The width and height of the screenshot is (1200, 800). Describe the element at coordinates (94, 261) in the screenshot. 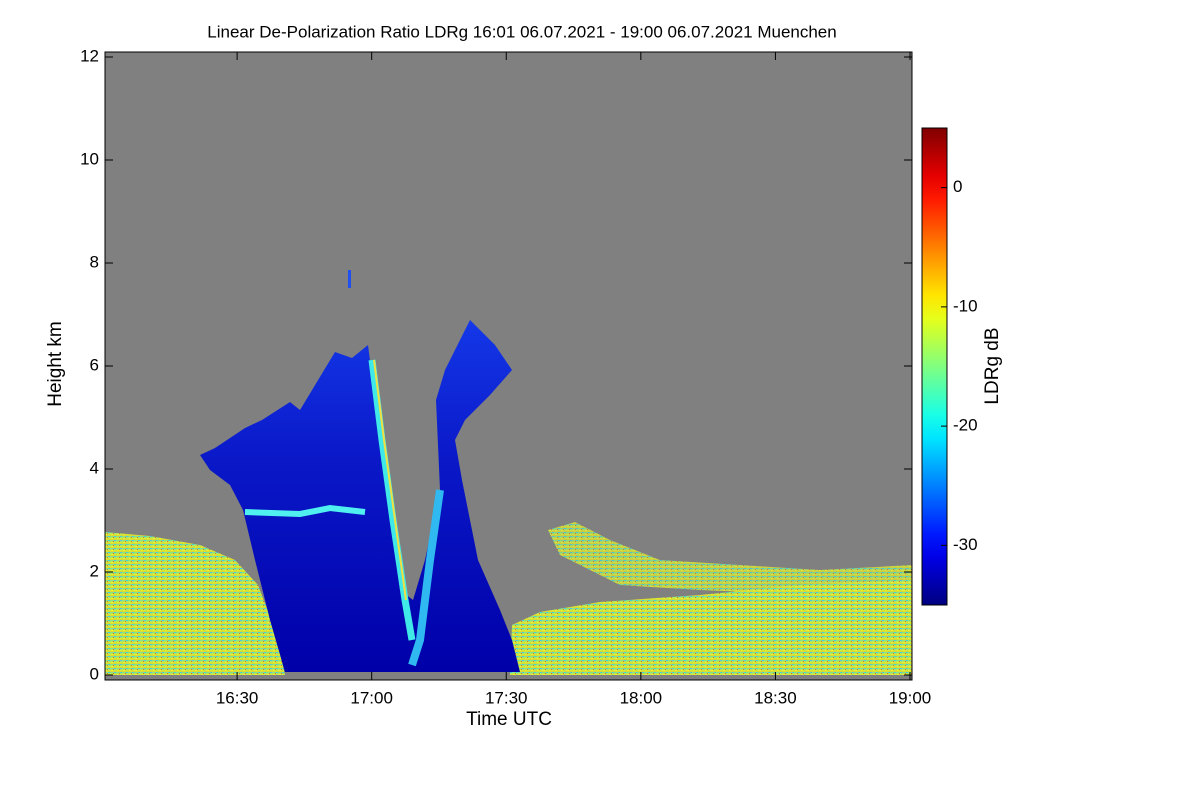

I see `y-tick-label: 8` at that location.